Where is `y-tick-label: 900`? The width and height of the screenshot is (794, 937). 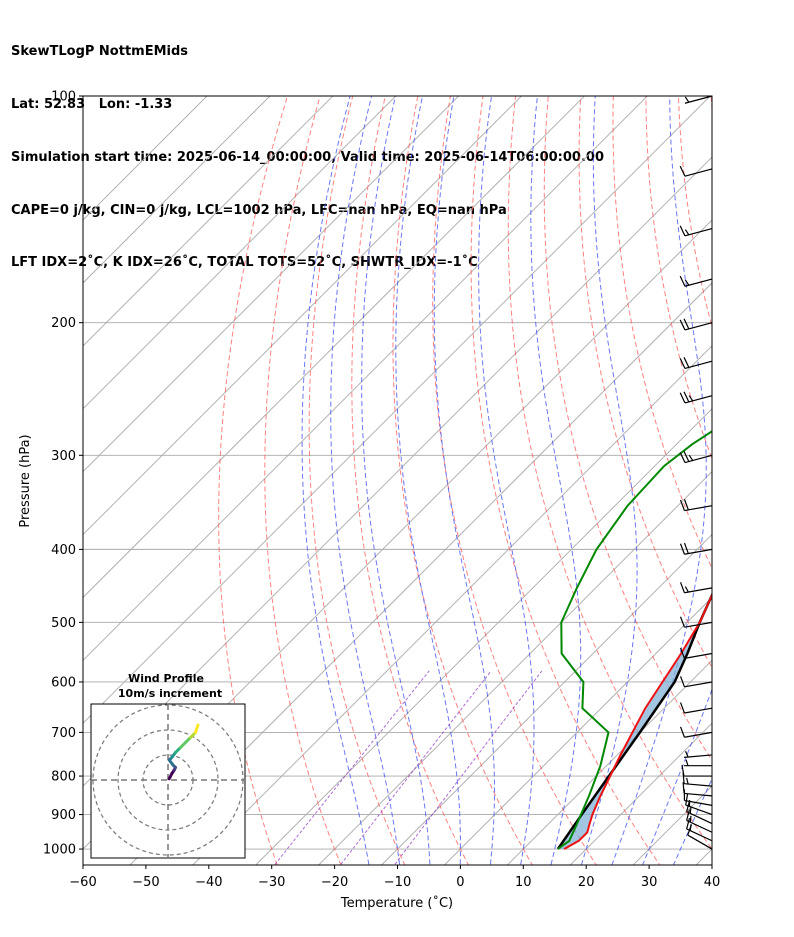
y-tick-label: 900 is located at coordinates (63, 815).